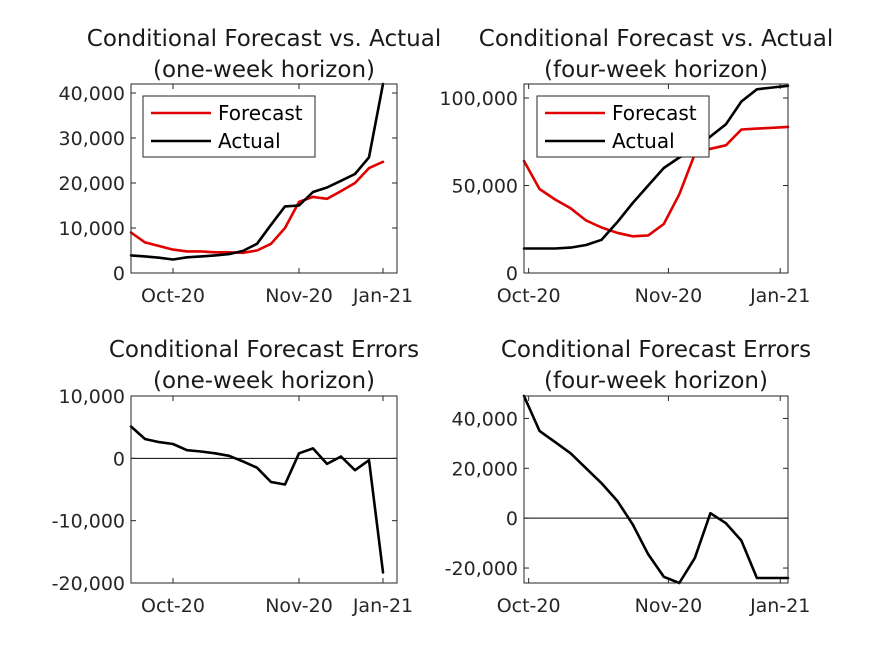 The width and height of the screenshot is (891, 656). I want to click on y-tick-label: 50,000, so click(485, 187).